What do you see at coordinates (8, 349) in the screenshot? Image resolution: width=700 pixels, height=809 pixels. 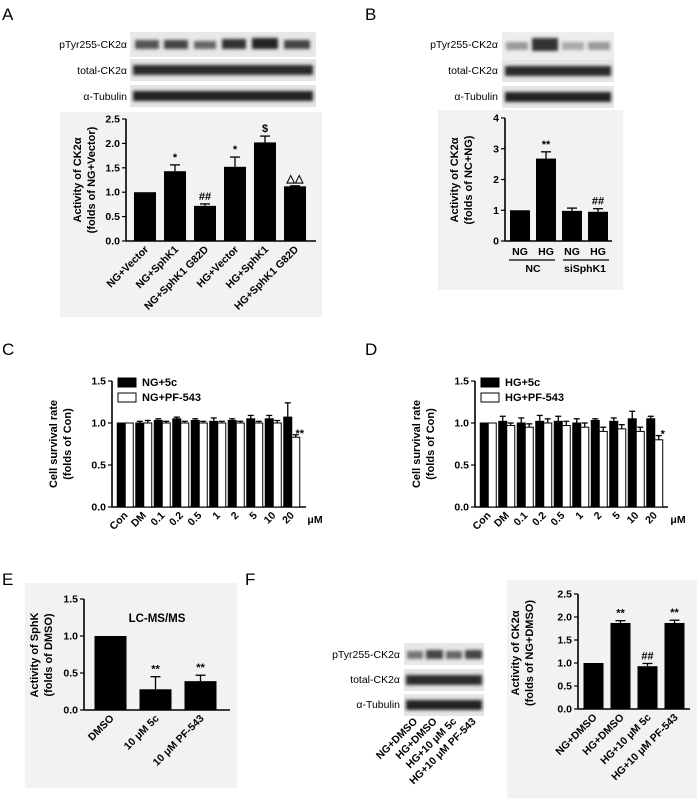 I see `panel-label-c: C` at bounding box center [8, 349].